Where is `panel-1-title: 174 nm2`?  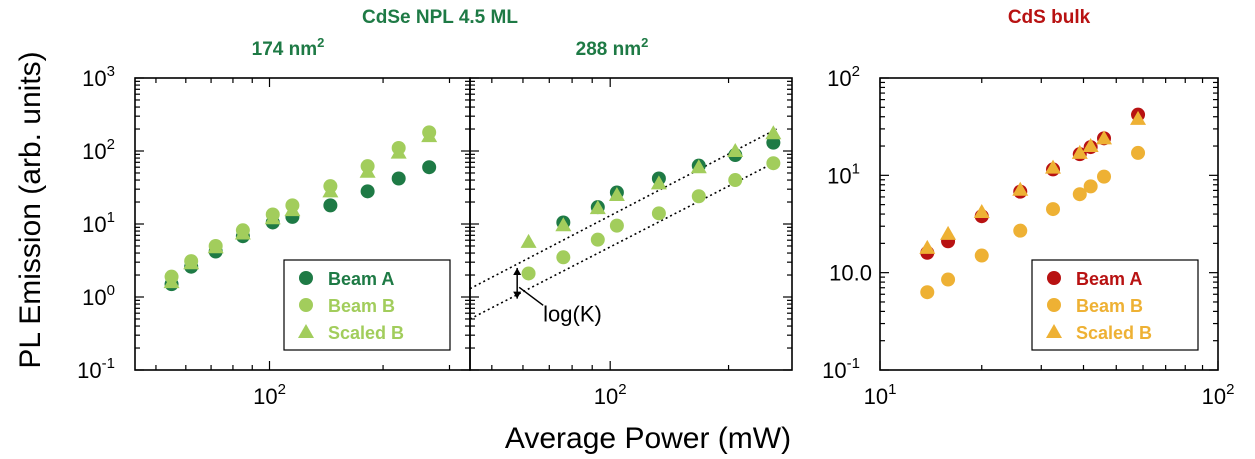
panel-1-title: 174 nm2 is located at coordinates (288, 47).